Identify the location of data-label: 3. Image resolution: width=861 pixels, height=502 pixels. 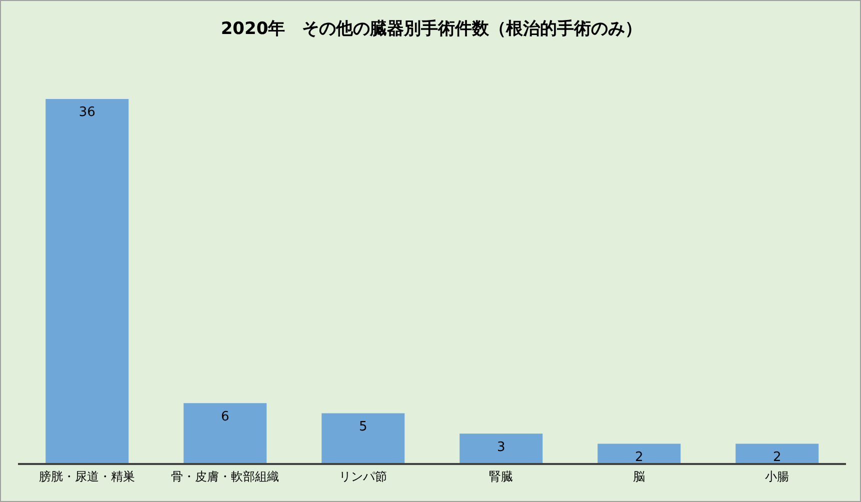
(501, 447).